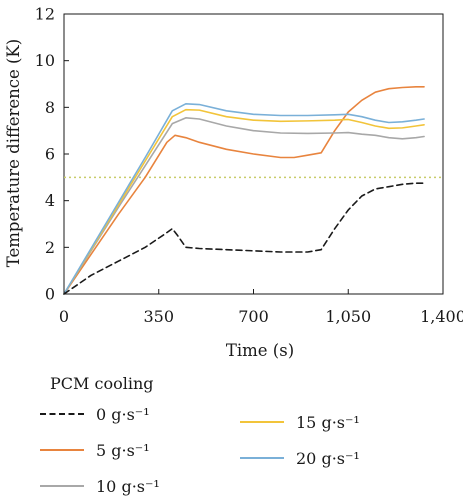 The width and height of the screenshot is (463, 500). I want to click on x-tick-label: 1,050, so click(348, 316).